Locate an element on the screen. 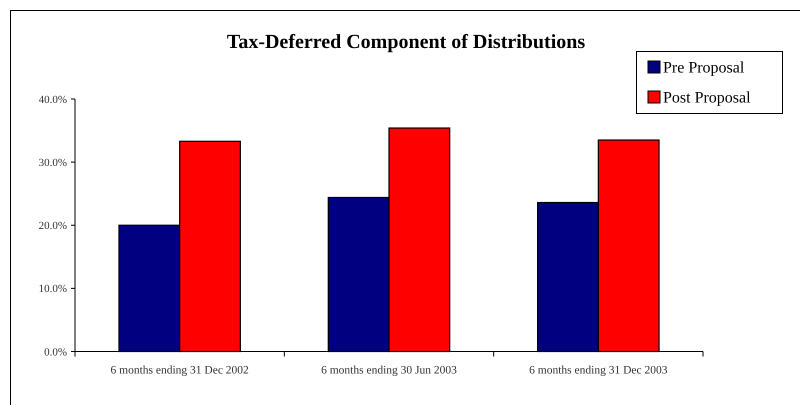  y-tick-label: 0.0% is located at coordinates (55, 352).